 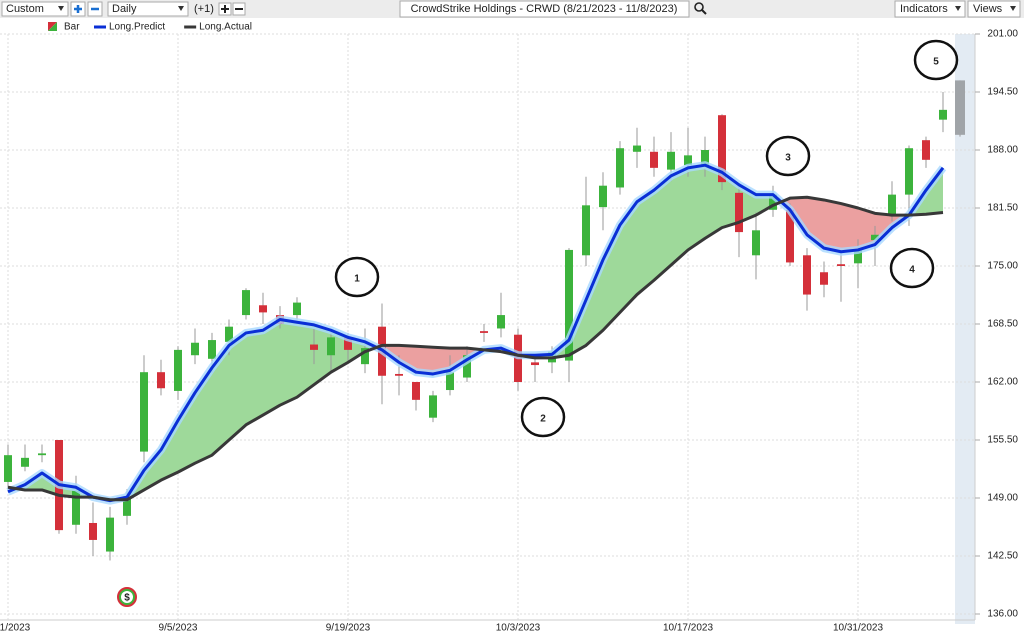 I want to click on legend-bg, so click(x=140, y=26).